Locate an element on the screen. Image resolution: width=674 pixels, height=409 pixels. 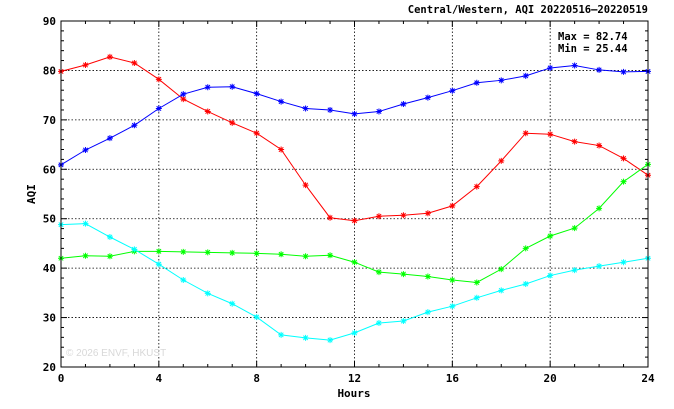
y-tick-label: 80 is located at coordinates (49, 70).